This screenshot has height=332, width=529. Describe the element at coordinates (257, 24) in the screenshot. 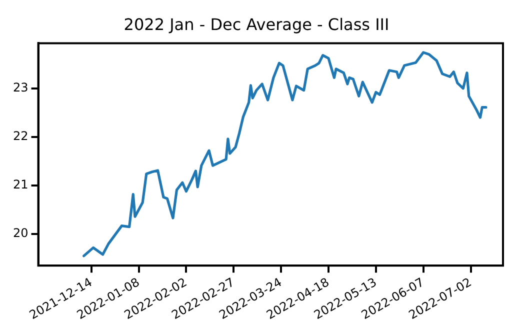

I see `chart-title: 2022 Jan - Dec Average - Class III` at that location.